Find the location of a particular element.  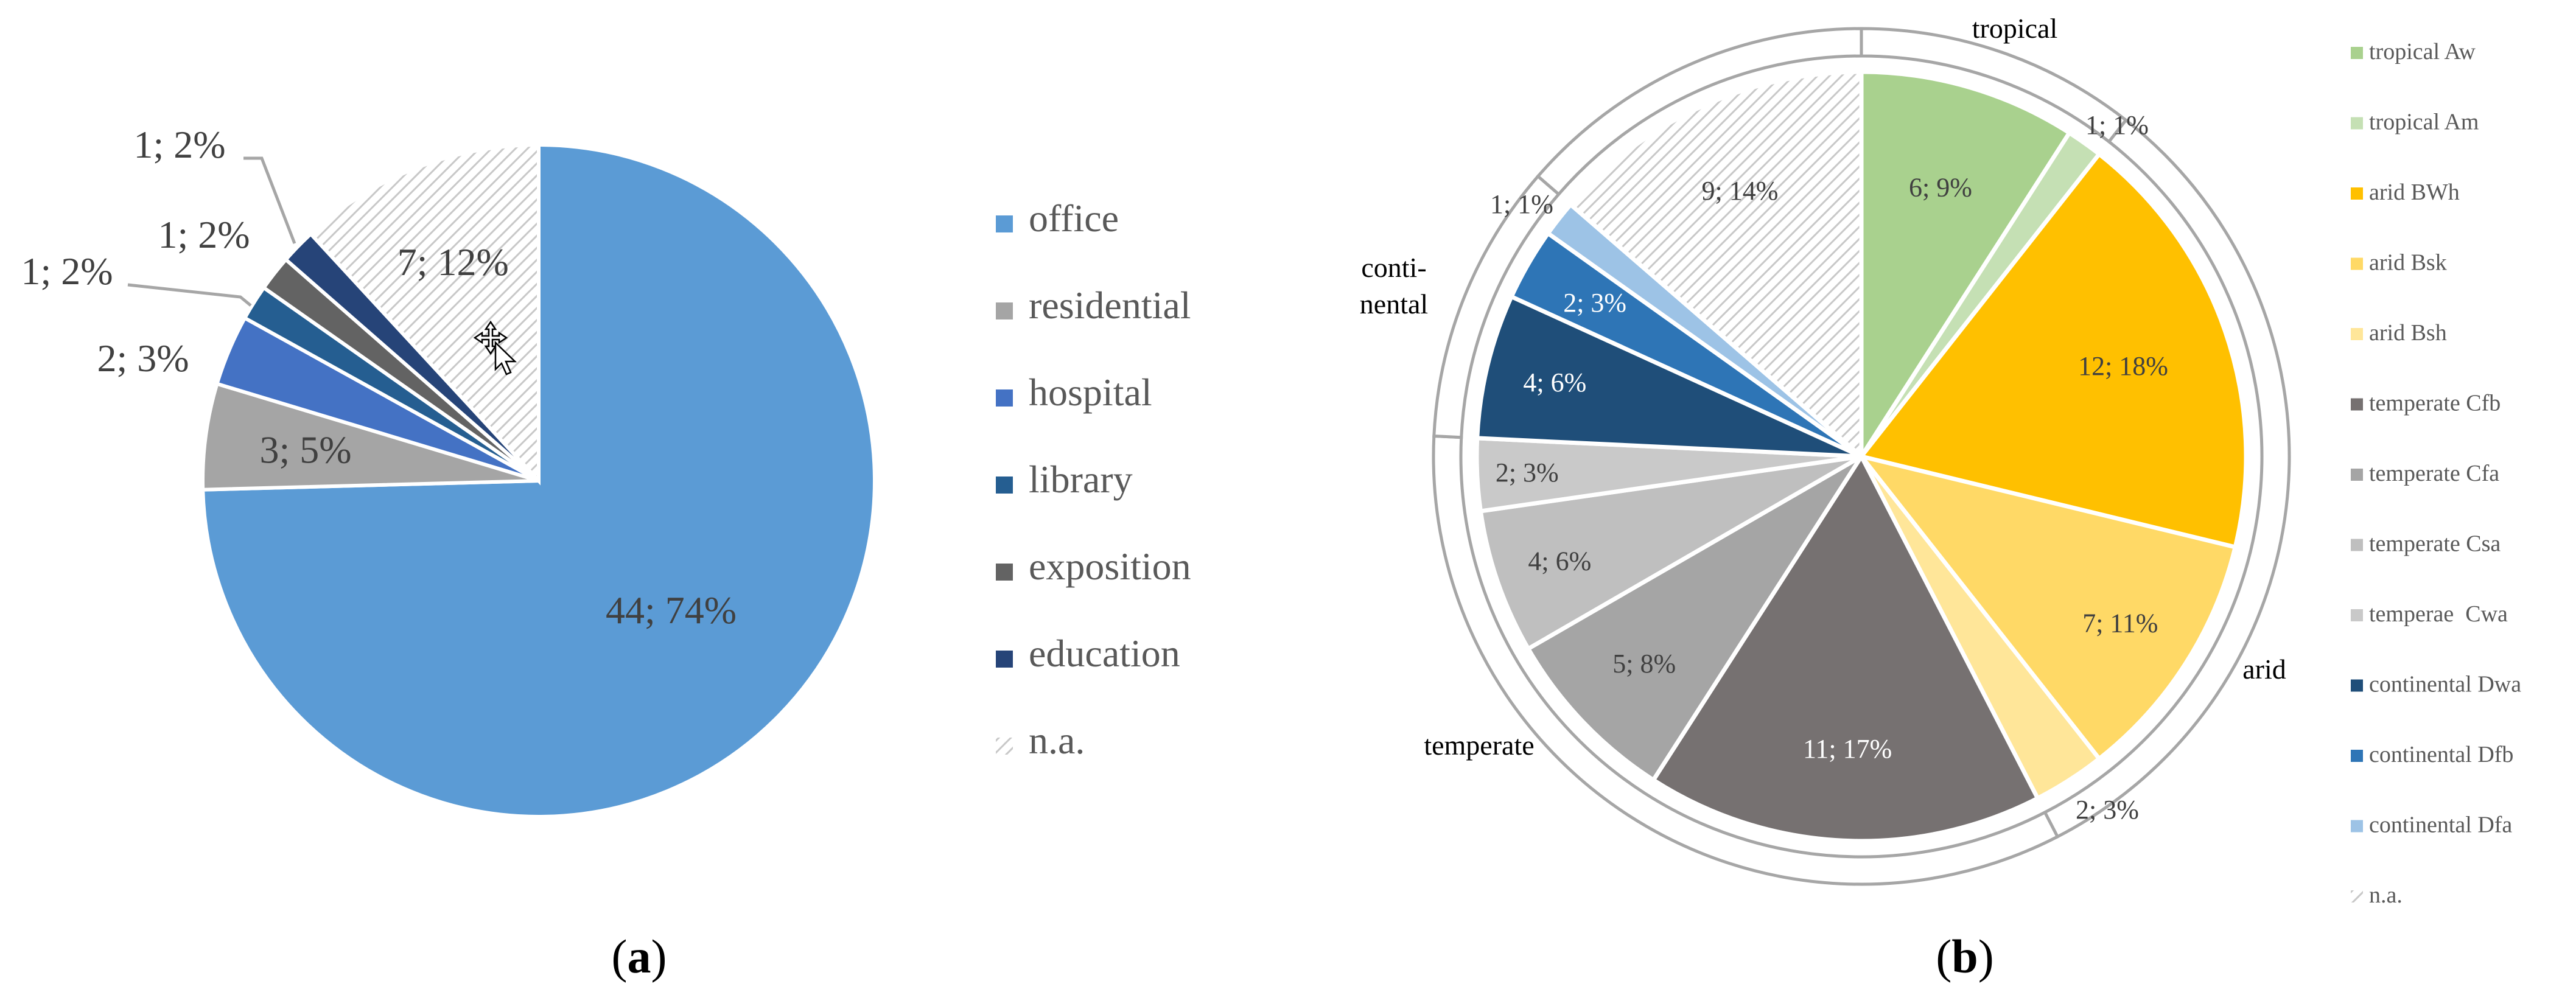

slice-residential is located at coordinates (370, 436).